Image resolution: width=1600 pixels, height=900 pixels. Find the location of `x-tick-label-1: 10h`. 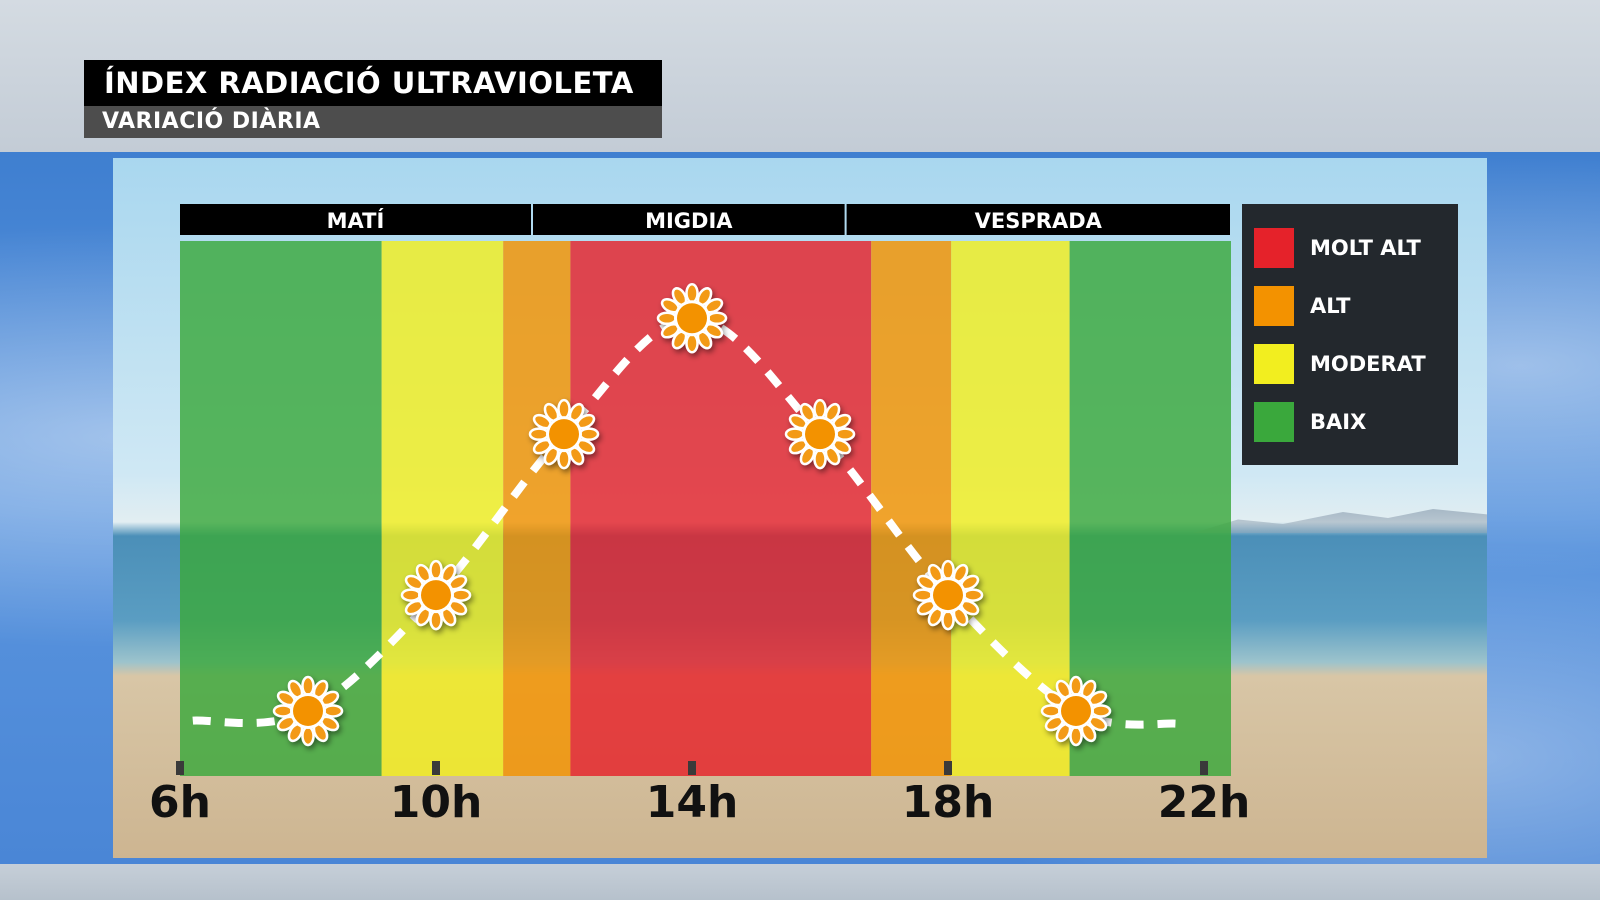

x-tick-label-1: 10h is located at coordinates (436, 802).